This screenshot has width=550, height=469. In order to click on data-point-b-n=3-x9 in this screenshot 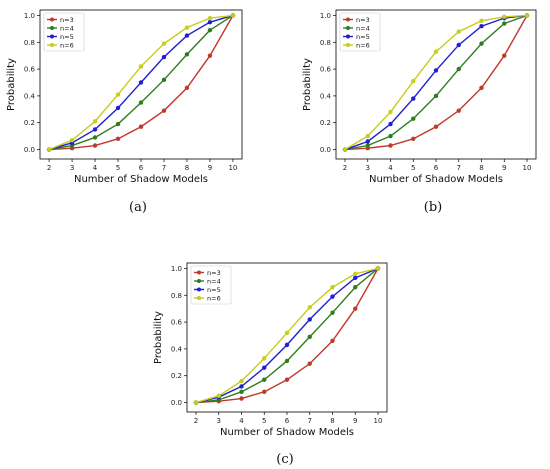, I will do `click(504, 55)`.